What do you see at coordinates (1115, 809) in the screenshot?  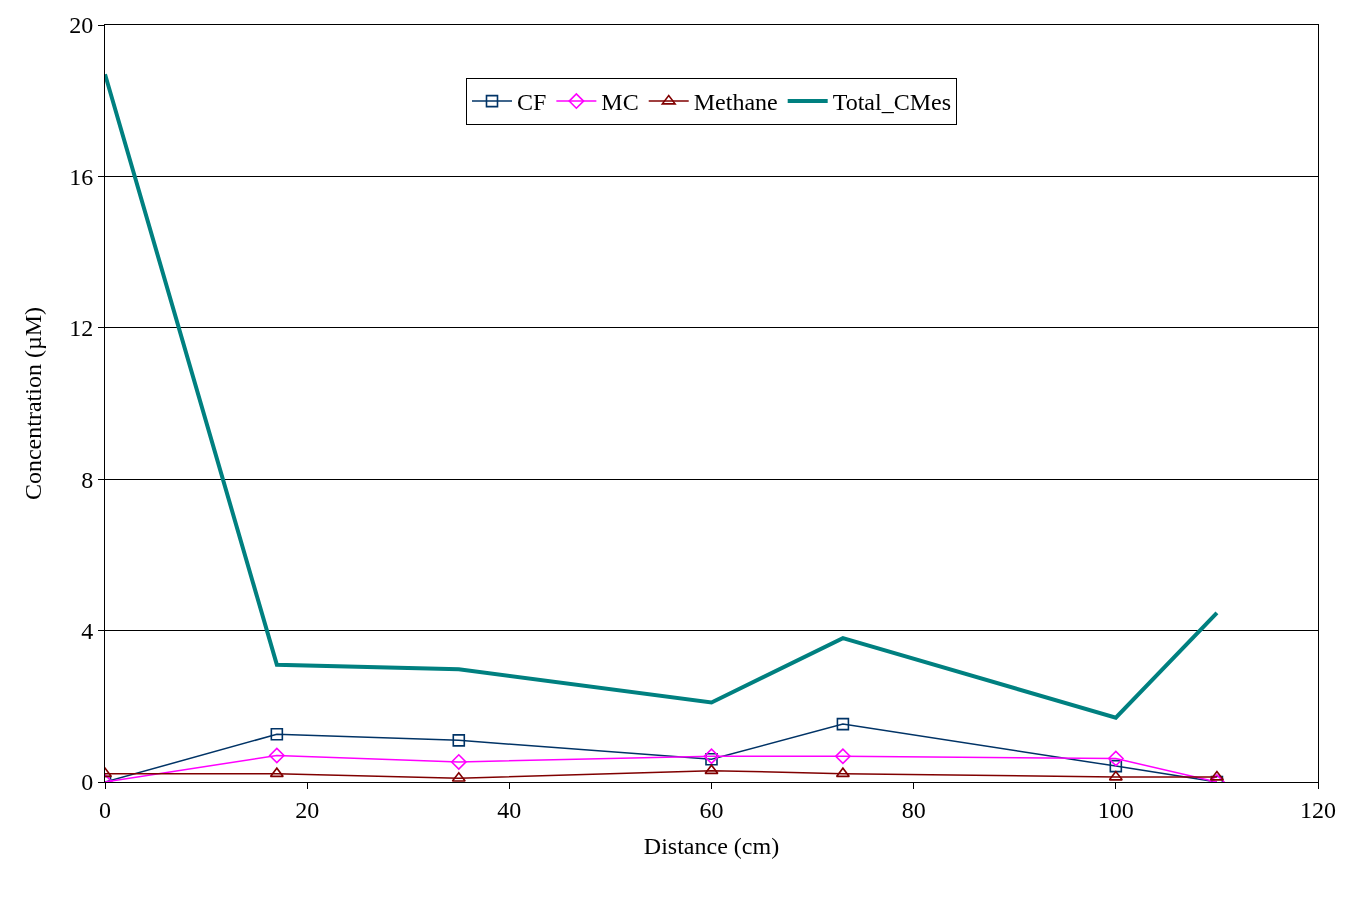 I see `x-tick-label: 100` at bounding box center [1115, 809].